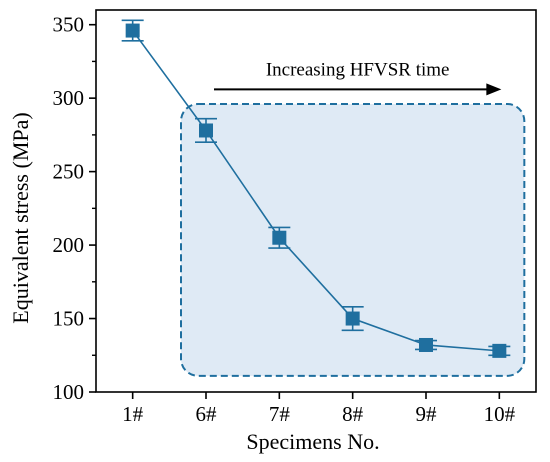 The height and width of the screenshot is (462, 550). What do you see at coordinates (207, 414) in the screenshot?
I see `x-tick-label: 6#` at bounding box center [207, 414].